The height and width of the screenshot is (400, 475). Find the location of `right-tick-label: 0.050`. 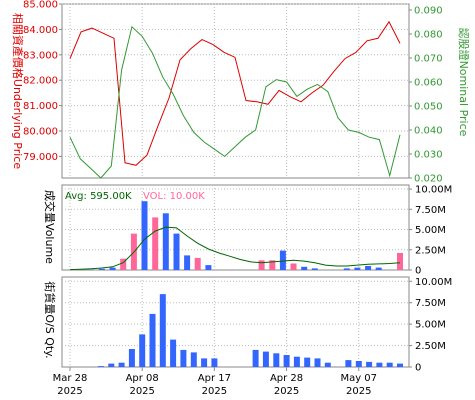

right-tick-label: 0.050 is located at coordinates (428, 107).